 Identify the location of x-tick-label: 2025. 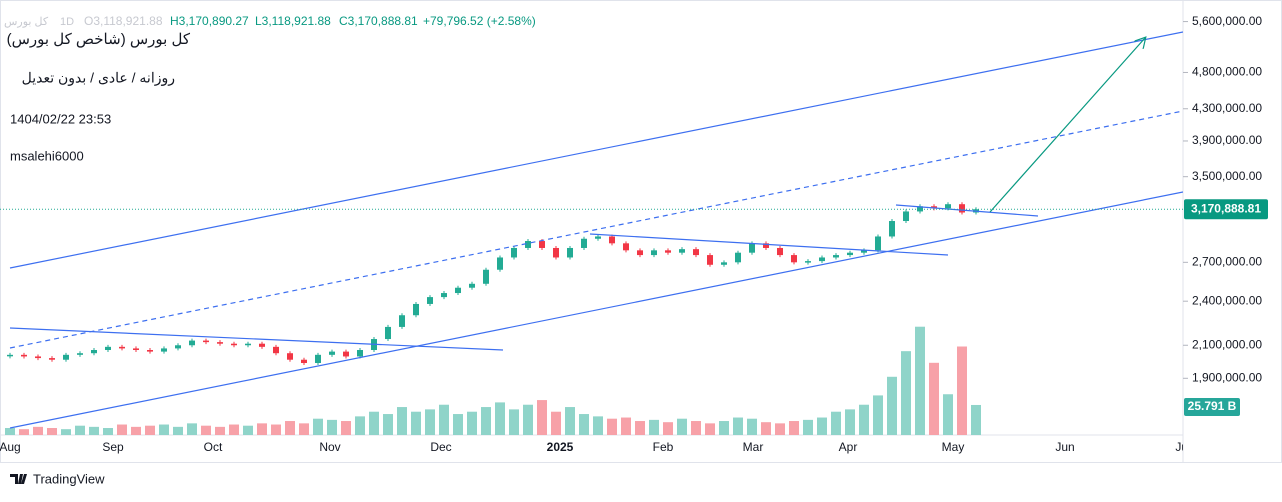
(560, 447).